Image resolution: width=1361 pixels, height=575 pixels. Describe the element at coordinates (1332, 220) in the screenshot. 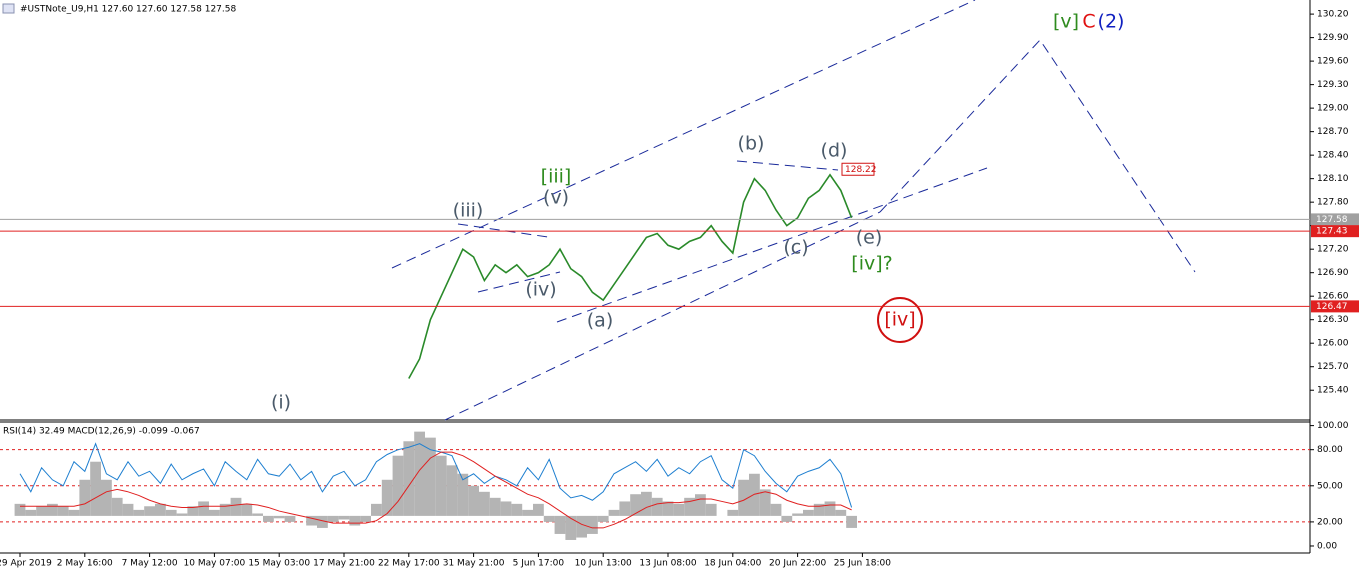

I see `price-level-label: 127.58` at that location.